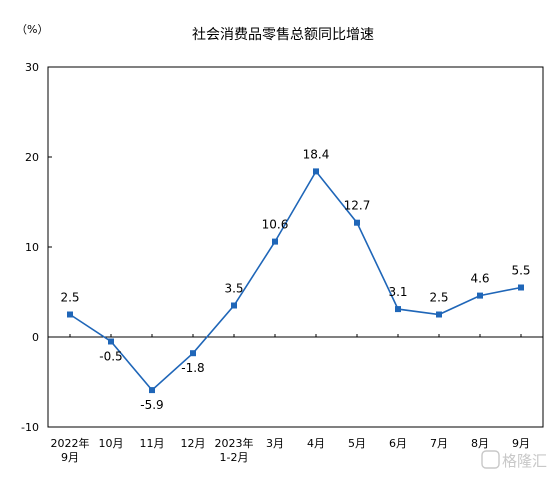 The image size is (554, 479). Describe the element at coordinates (32, 67) in the screenshot. I see `y-tick-label: 30` at that location.